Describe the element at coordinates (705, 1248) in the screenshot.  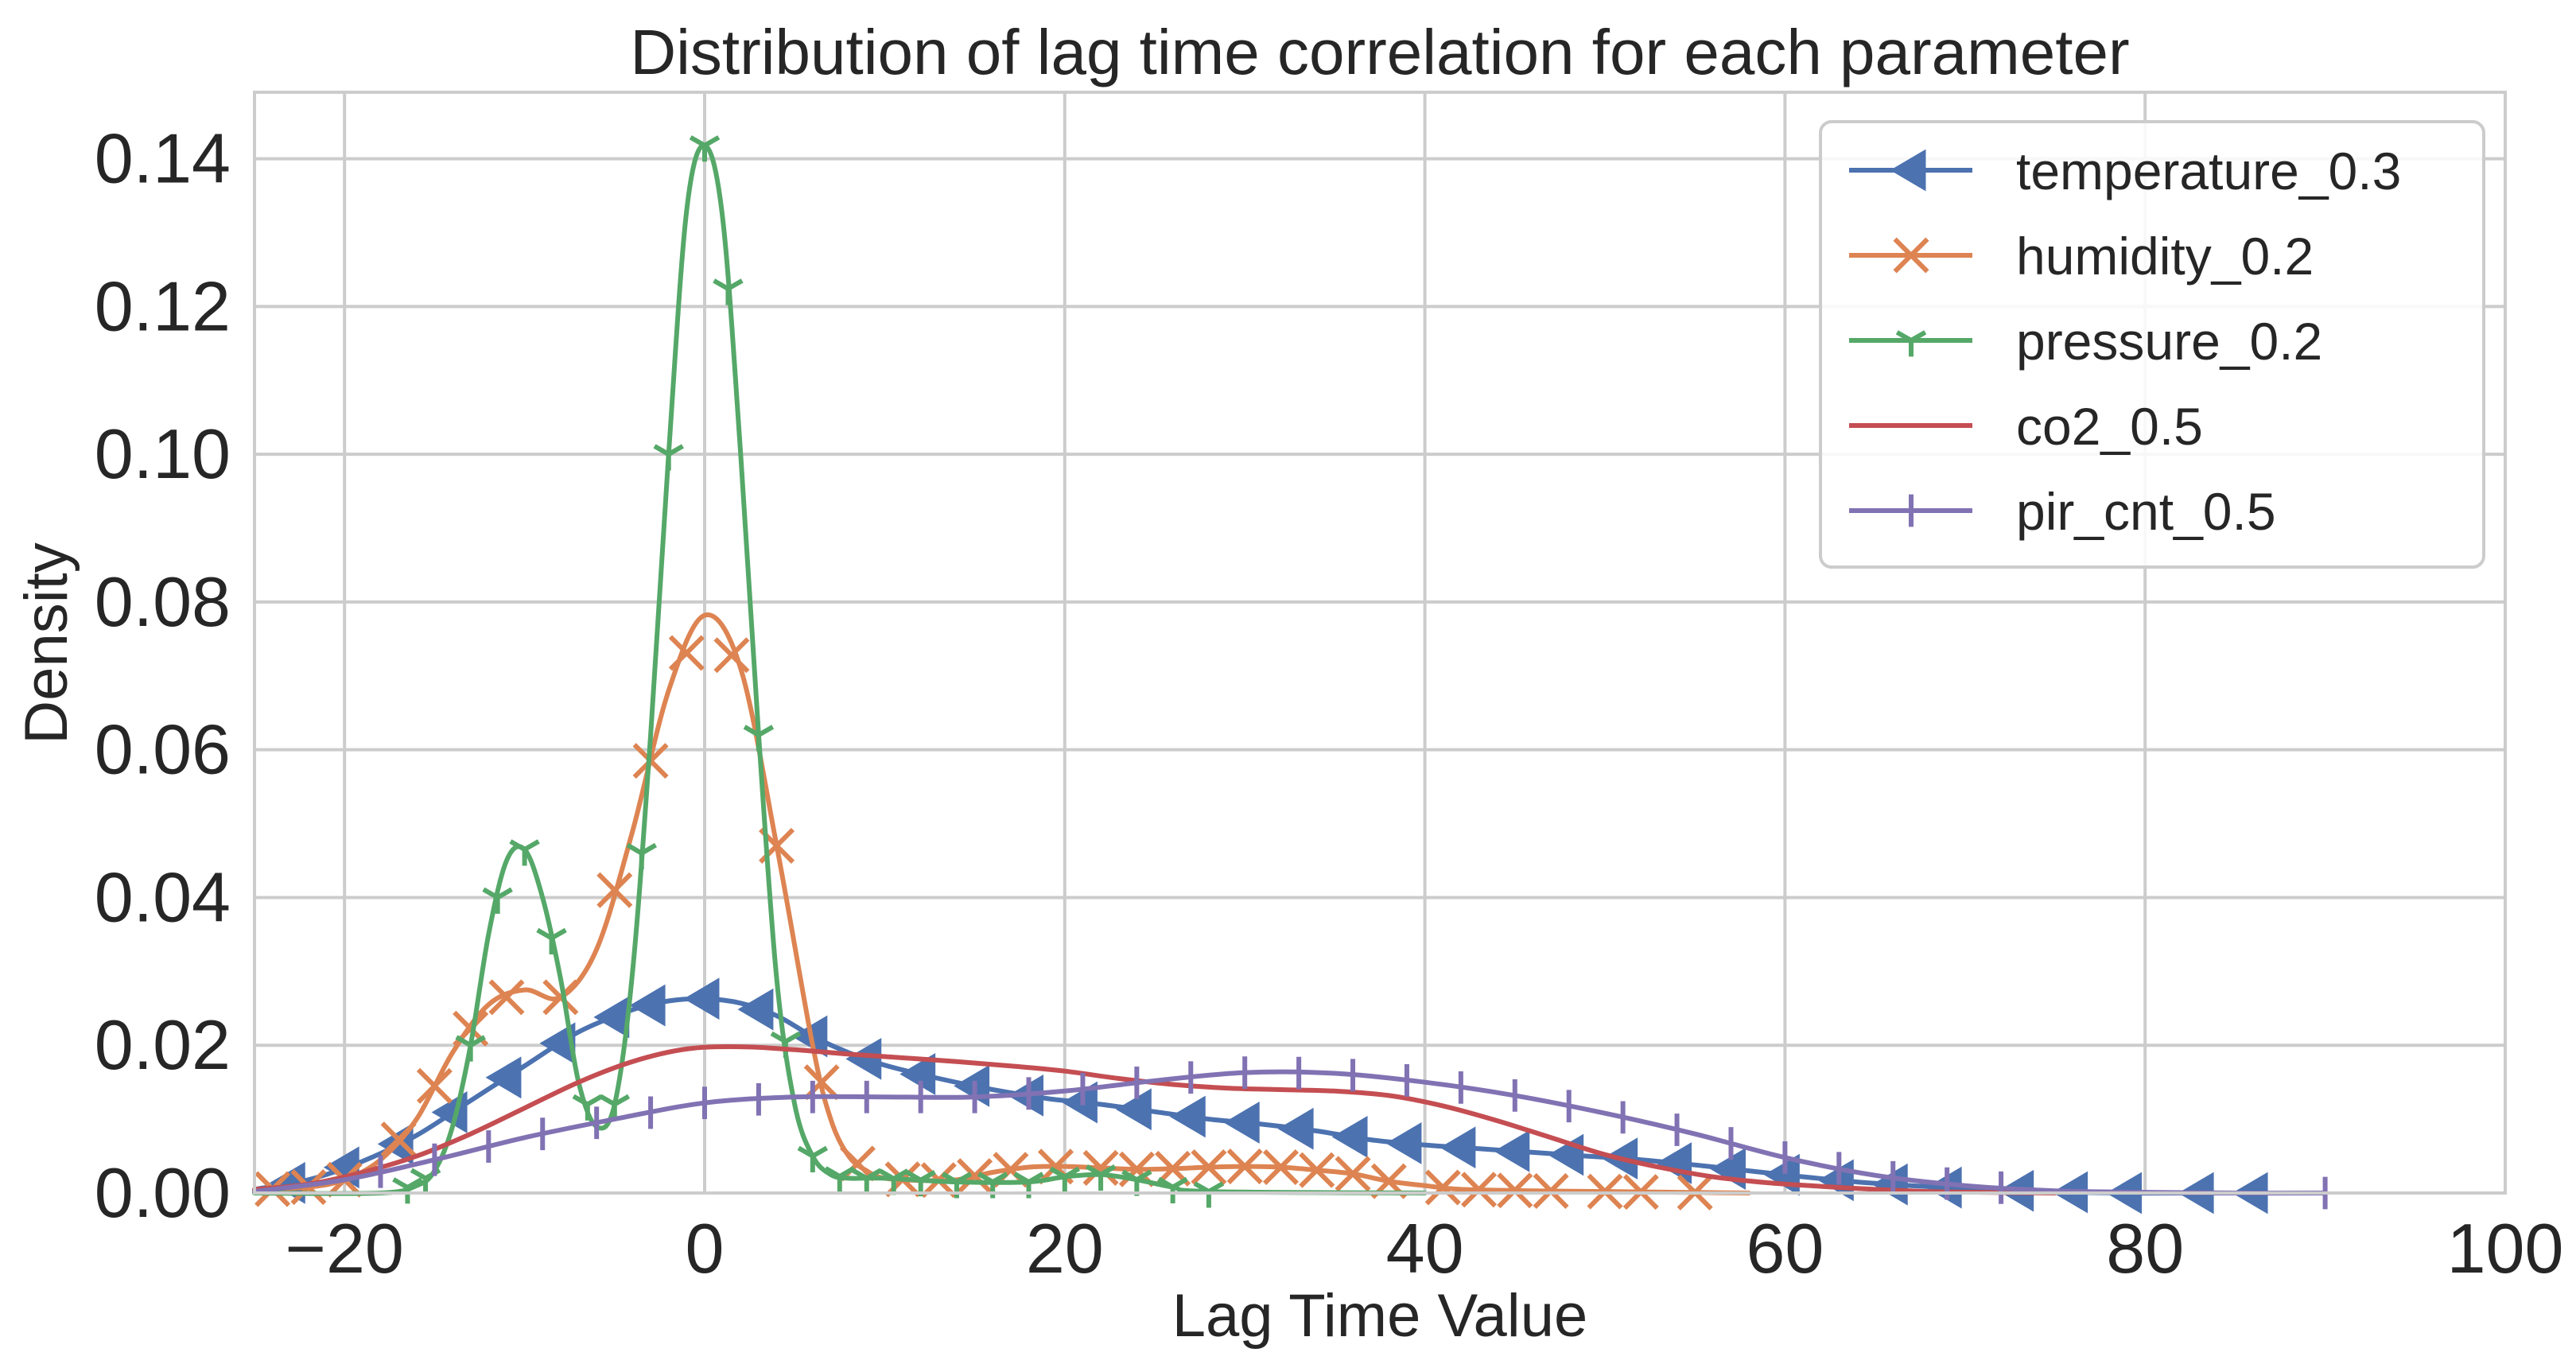
I see `x-tick-label: 0` at that location.